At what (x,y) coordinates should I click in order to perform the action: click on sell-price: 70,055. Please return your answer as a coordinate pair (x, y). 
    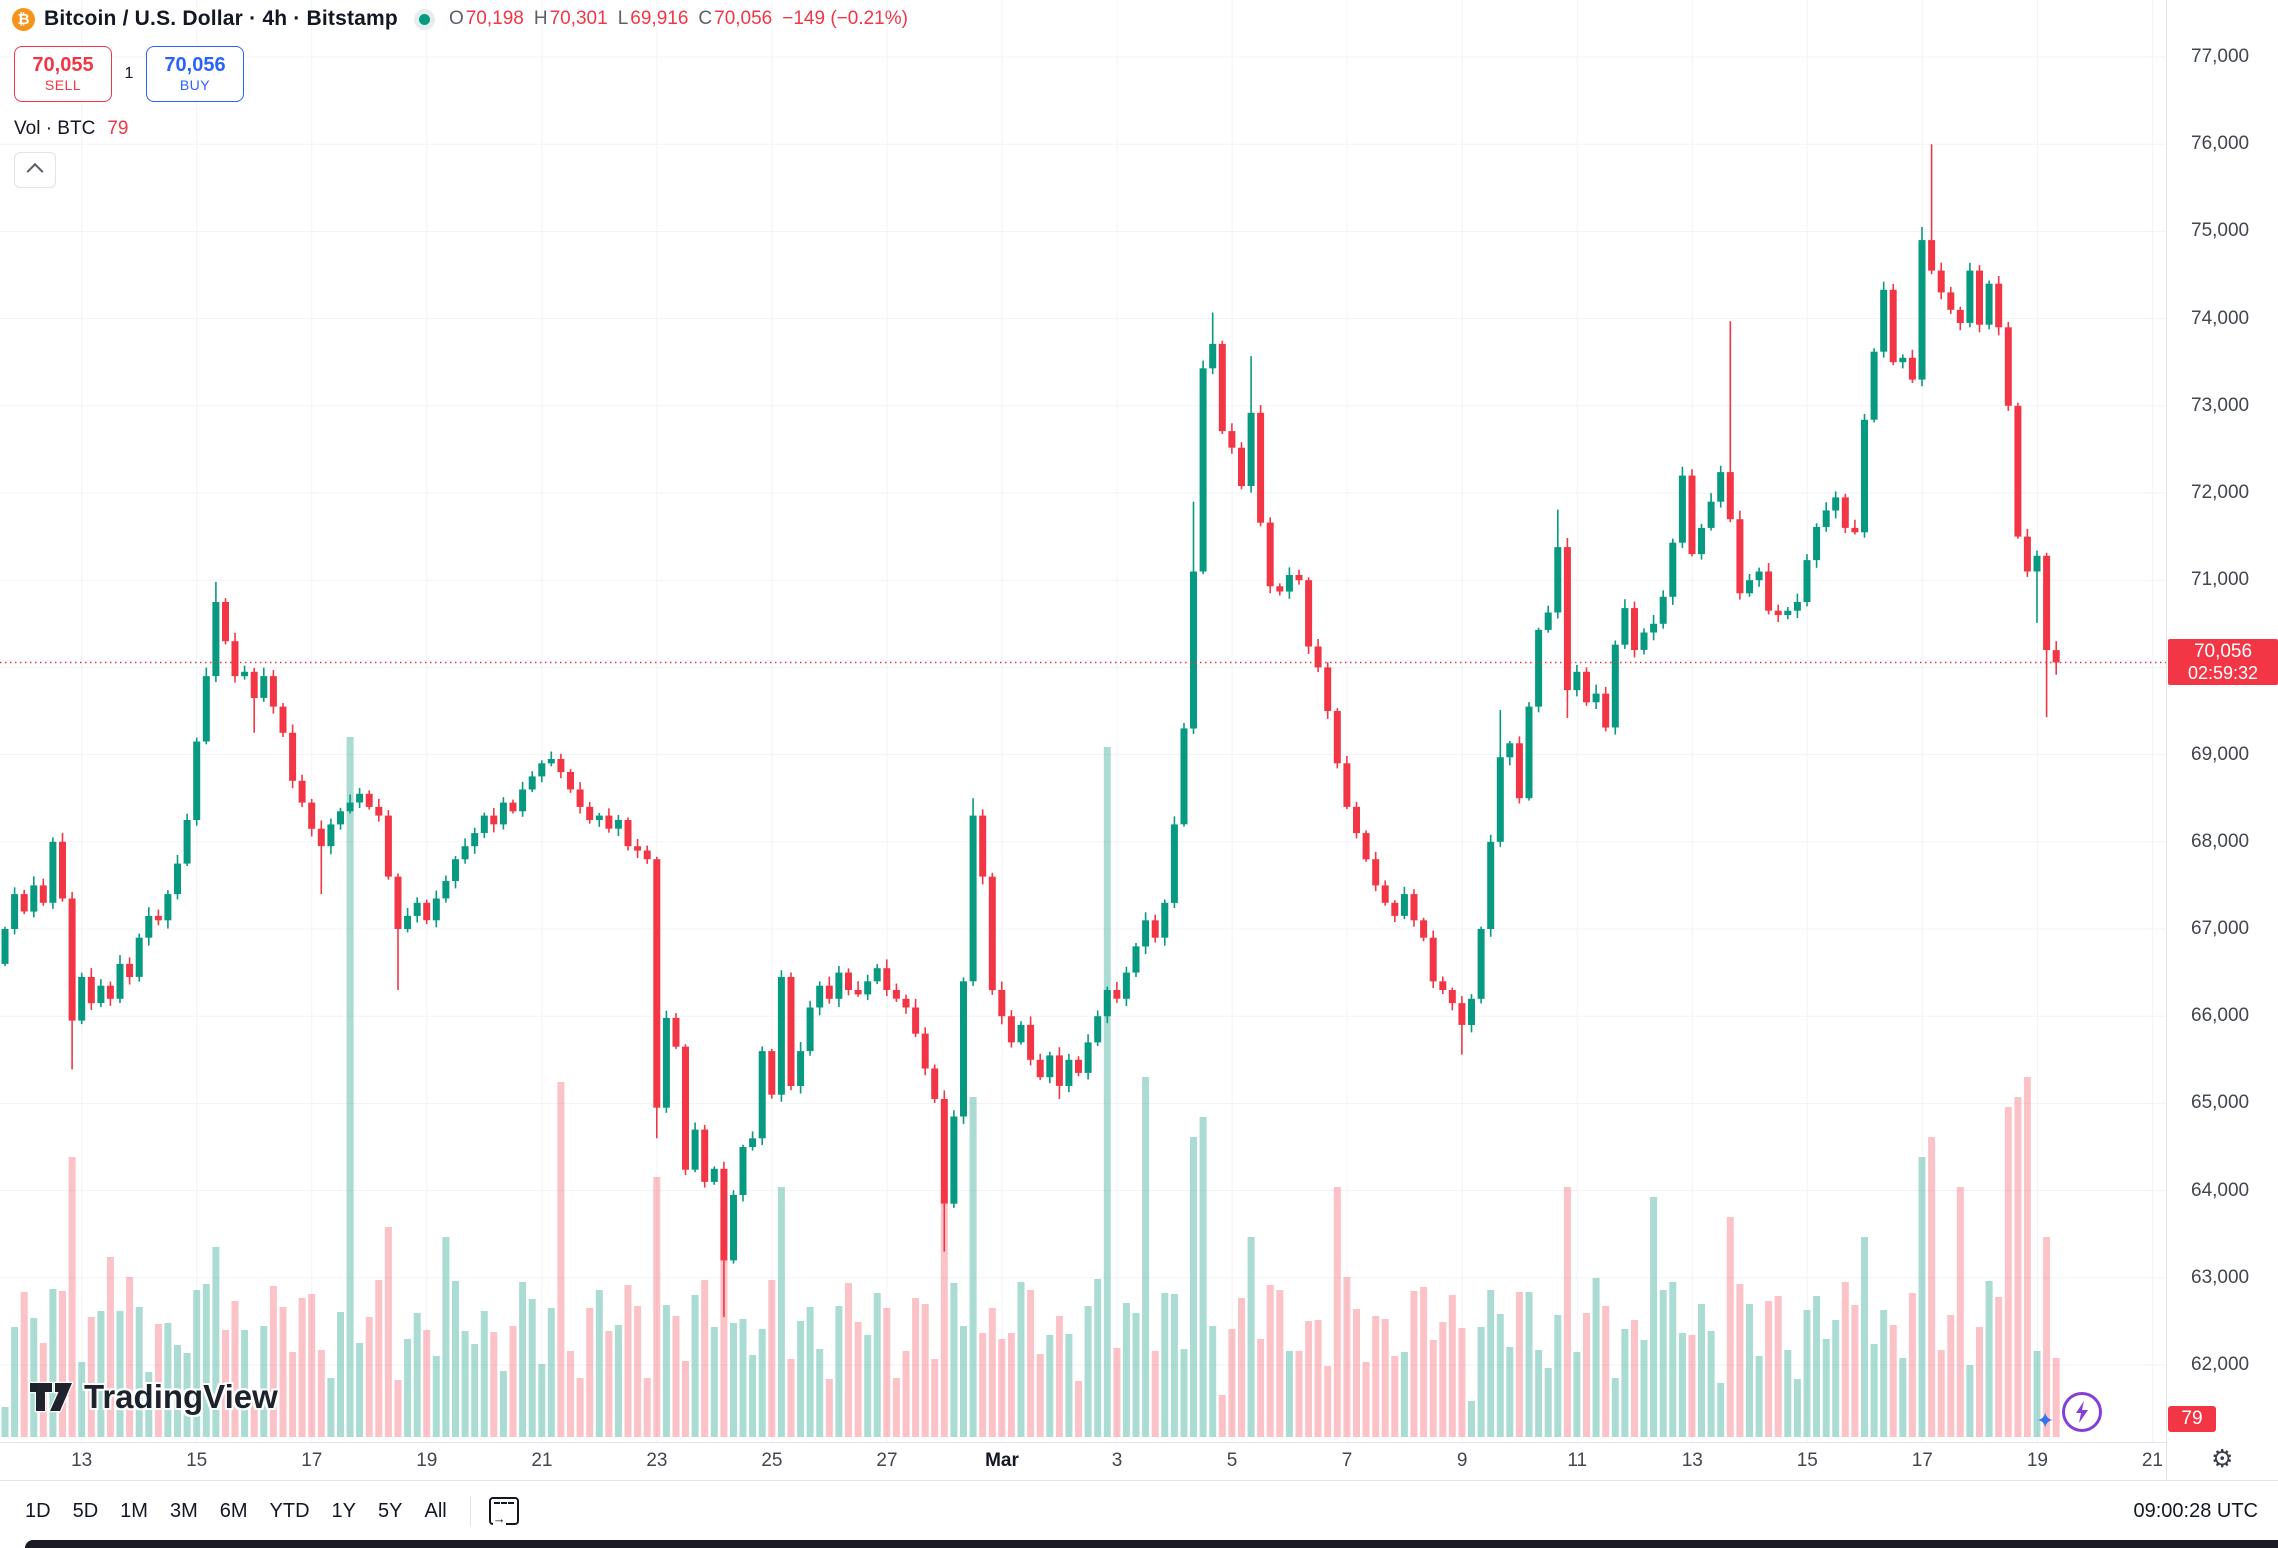
    Looking at the image, I should click on (63, 65).